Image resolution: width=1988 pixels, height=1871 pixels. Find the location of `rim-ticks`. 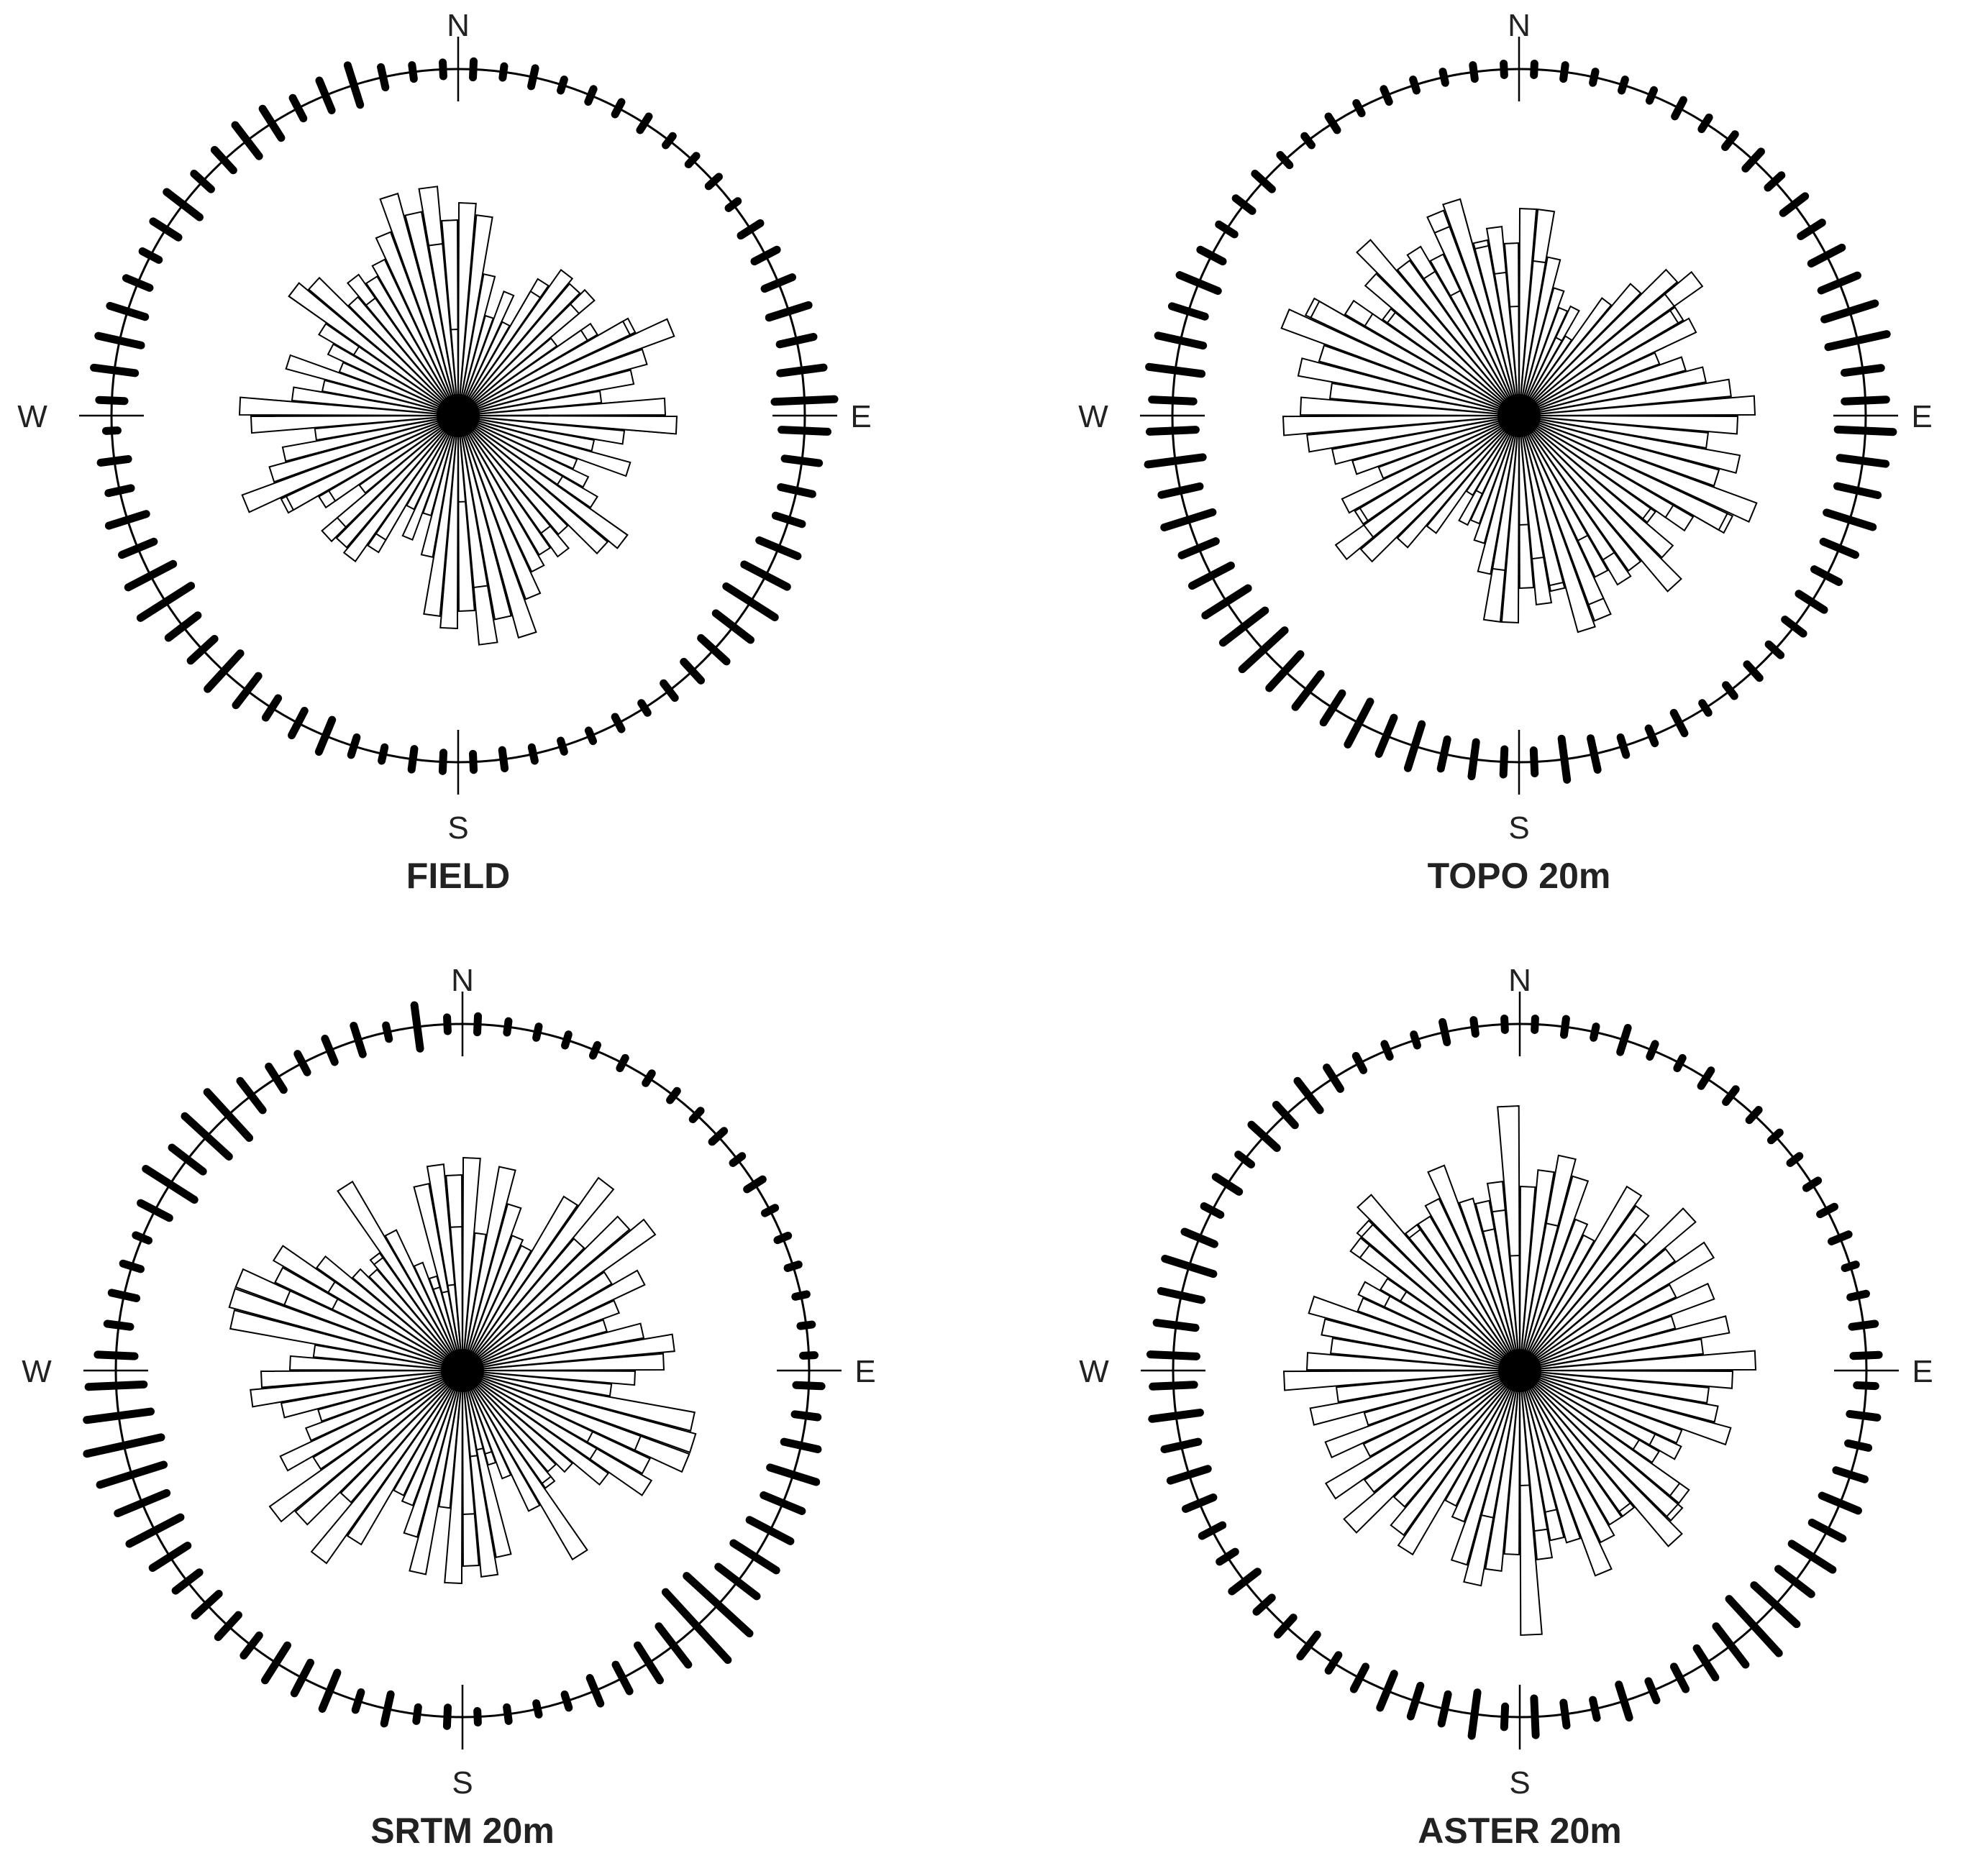

rim-ticks is located at coordinates (454, 1365).